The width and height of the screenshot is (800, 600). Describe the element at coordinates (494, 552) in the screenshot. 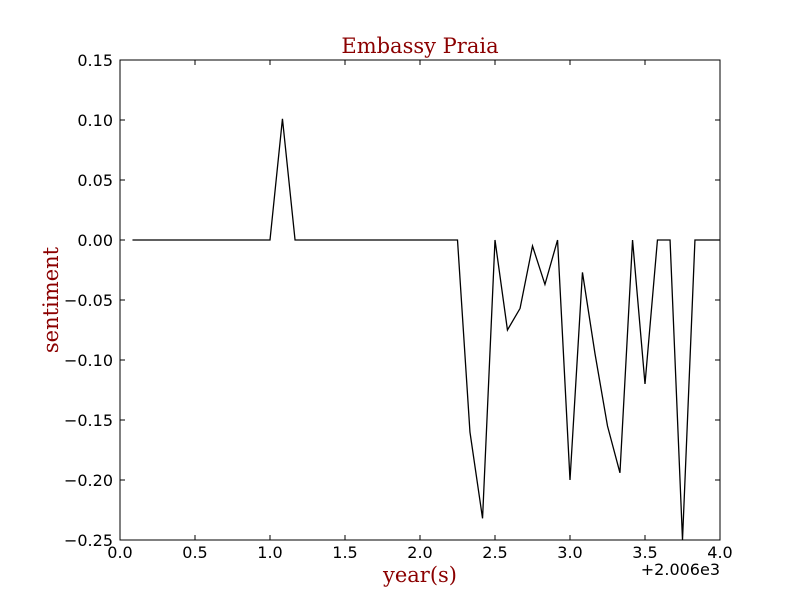

I see `x-tick-label: 2.5` at that location.